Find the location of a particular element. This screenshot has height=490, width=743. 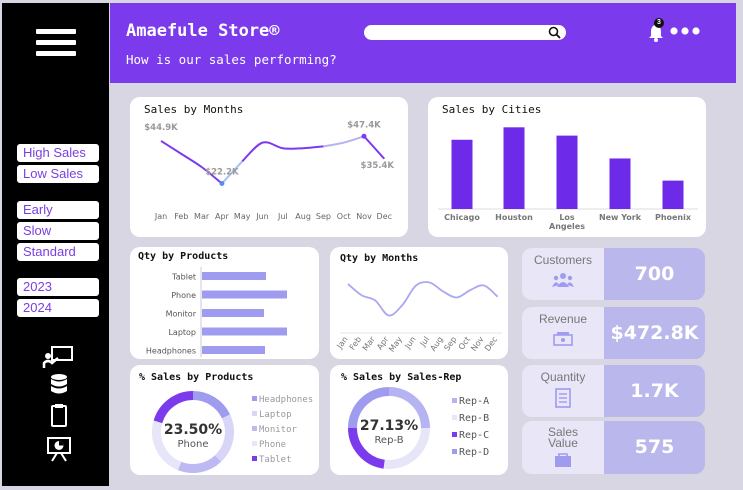

kpi-sales-value-label: Sales Value is located at coordinates (563, 447).